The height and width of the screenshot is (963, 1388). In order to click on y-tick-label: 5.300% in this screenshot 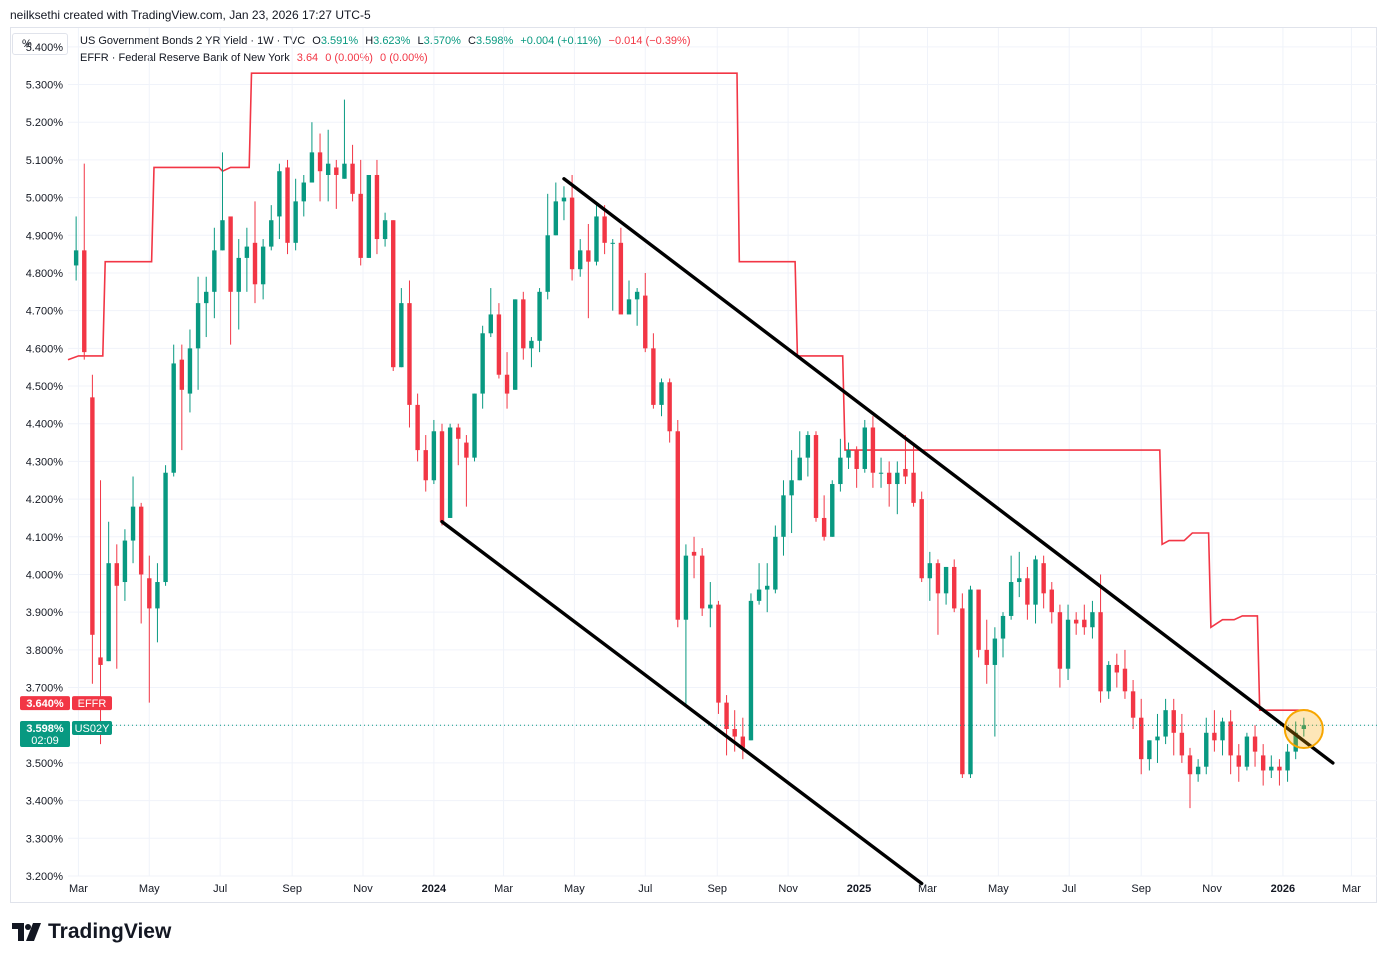, I will do `click(45, 86)`.